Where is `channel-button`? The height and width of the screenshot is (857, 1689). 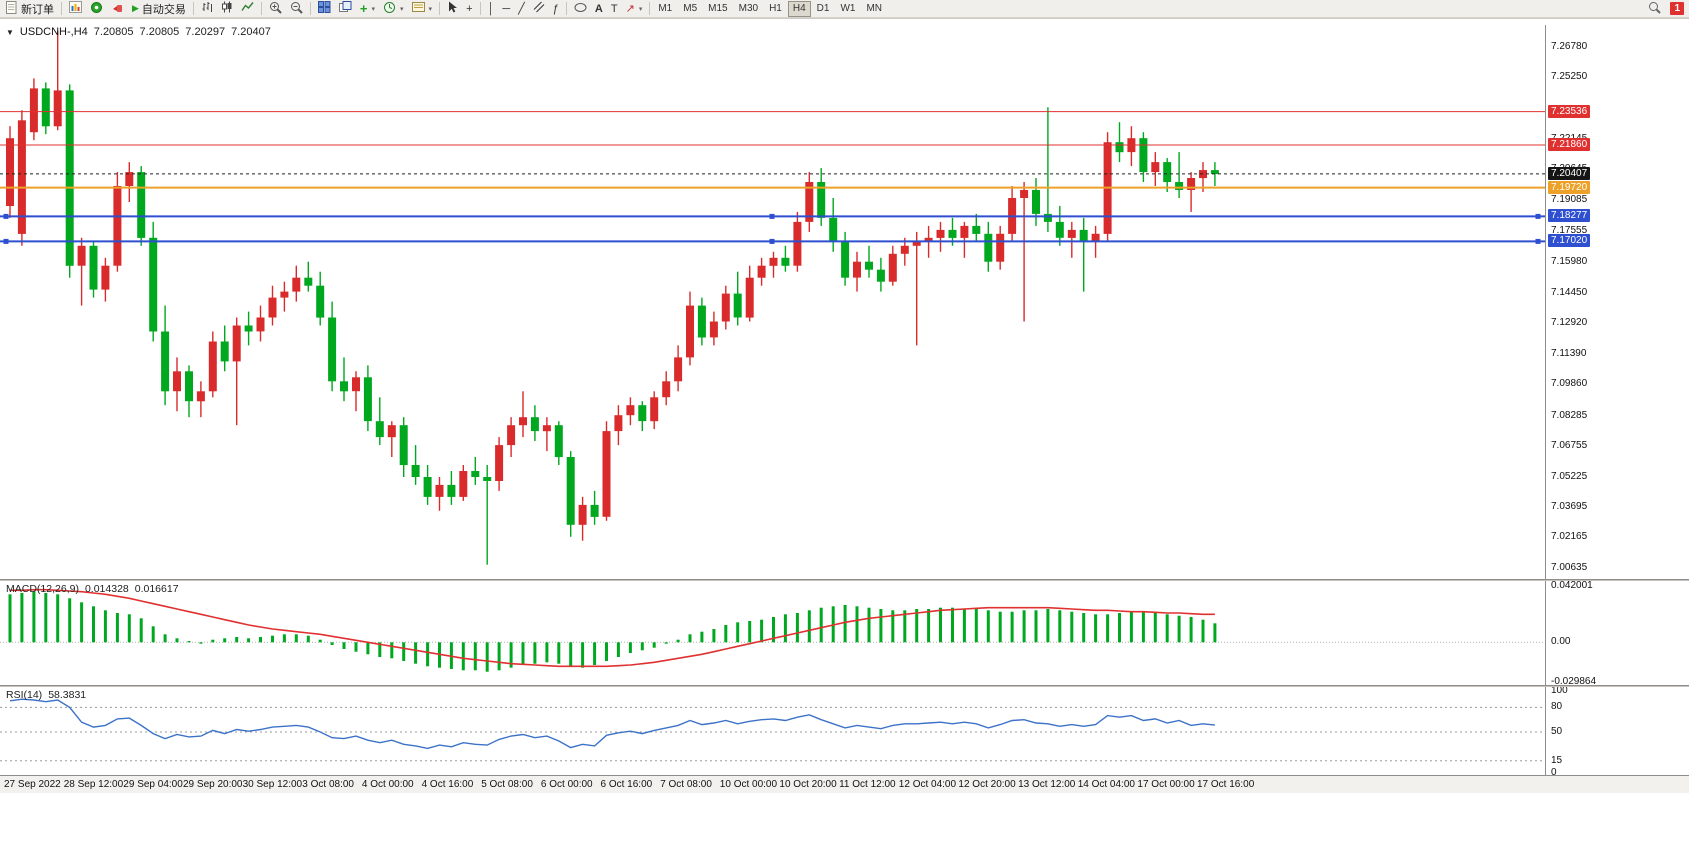
channel-button is located at coordinates (539, 9).